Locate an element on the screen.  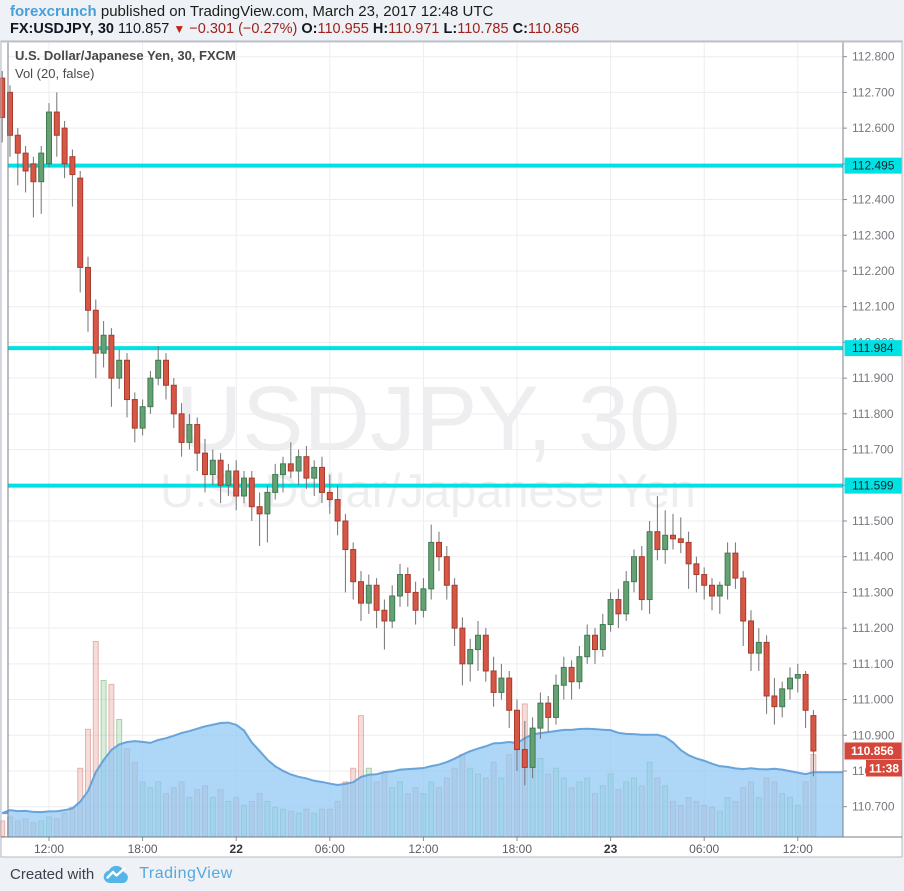
svg-text: 112.300 is located at coordinates (873, 235).